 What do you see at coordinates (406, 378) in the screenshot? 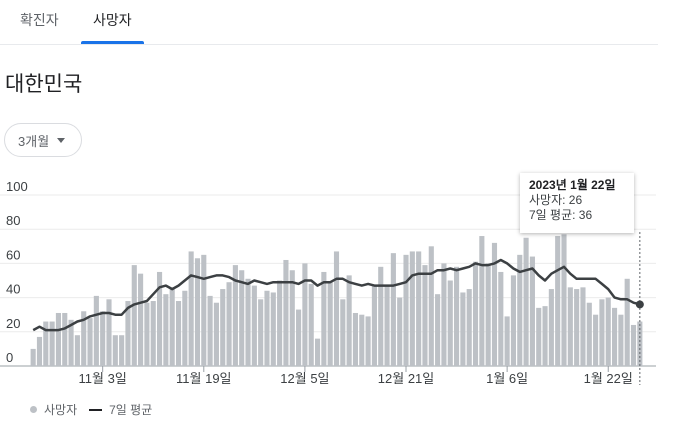
I see `x-tick-label: 12월 21일` at bounding box center [406, 378].